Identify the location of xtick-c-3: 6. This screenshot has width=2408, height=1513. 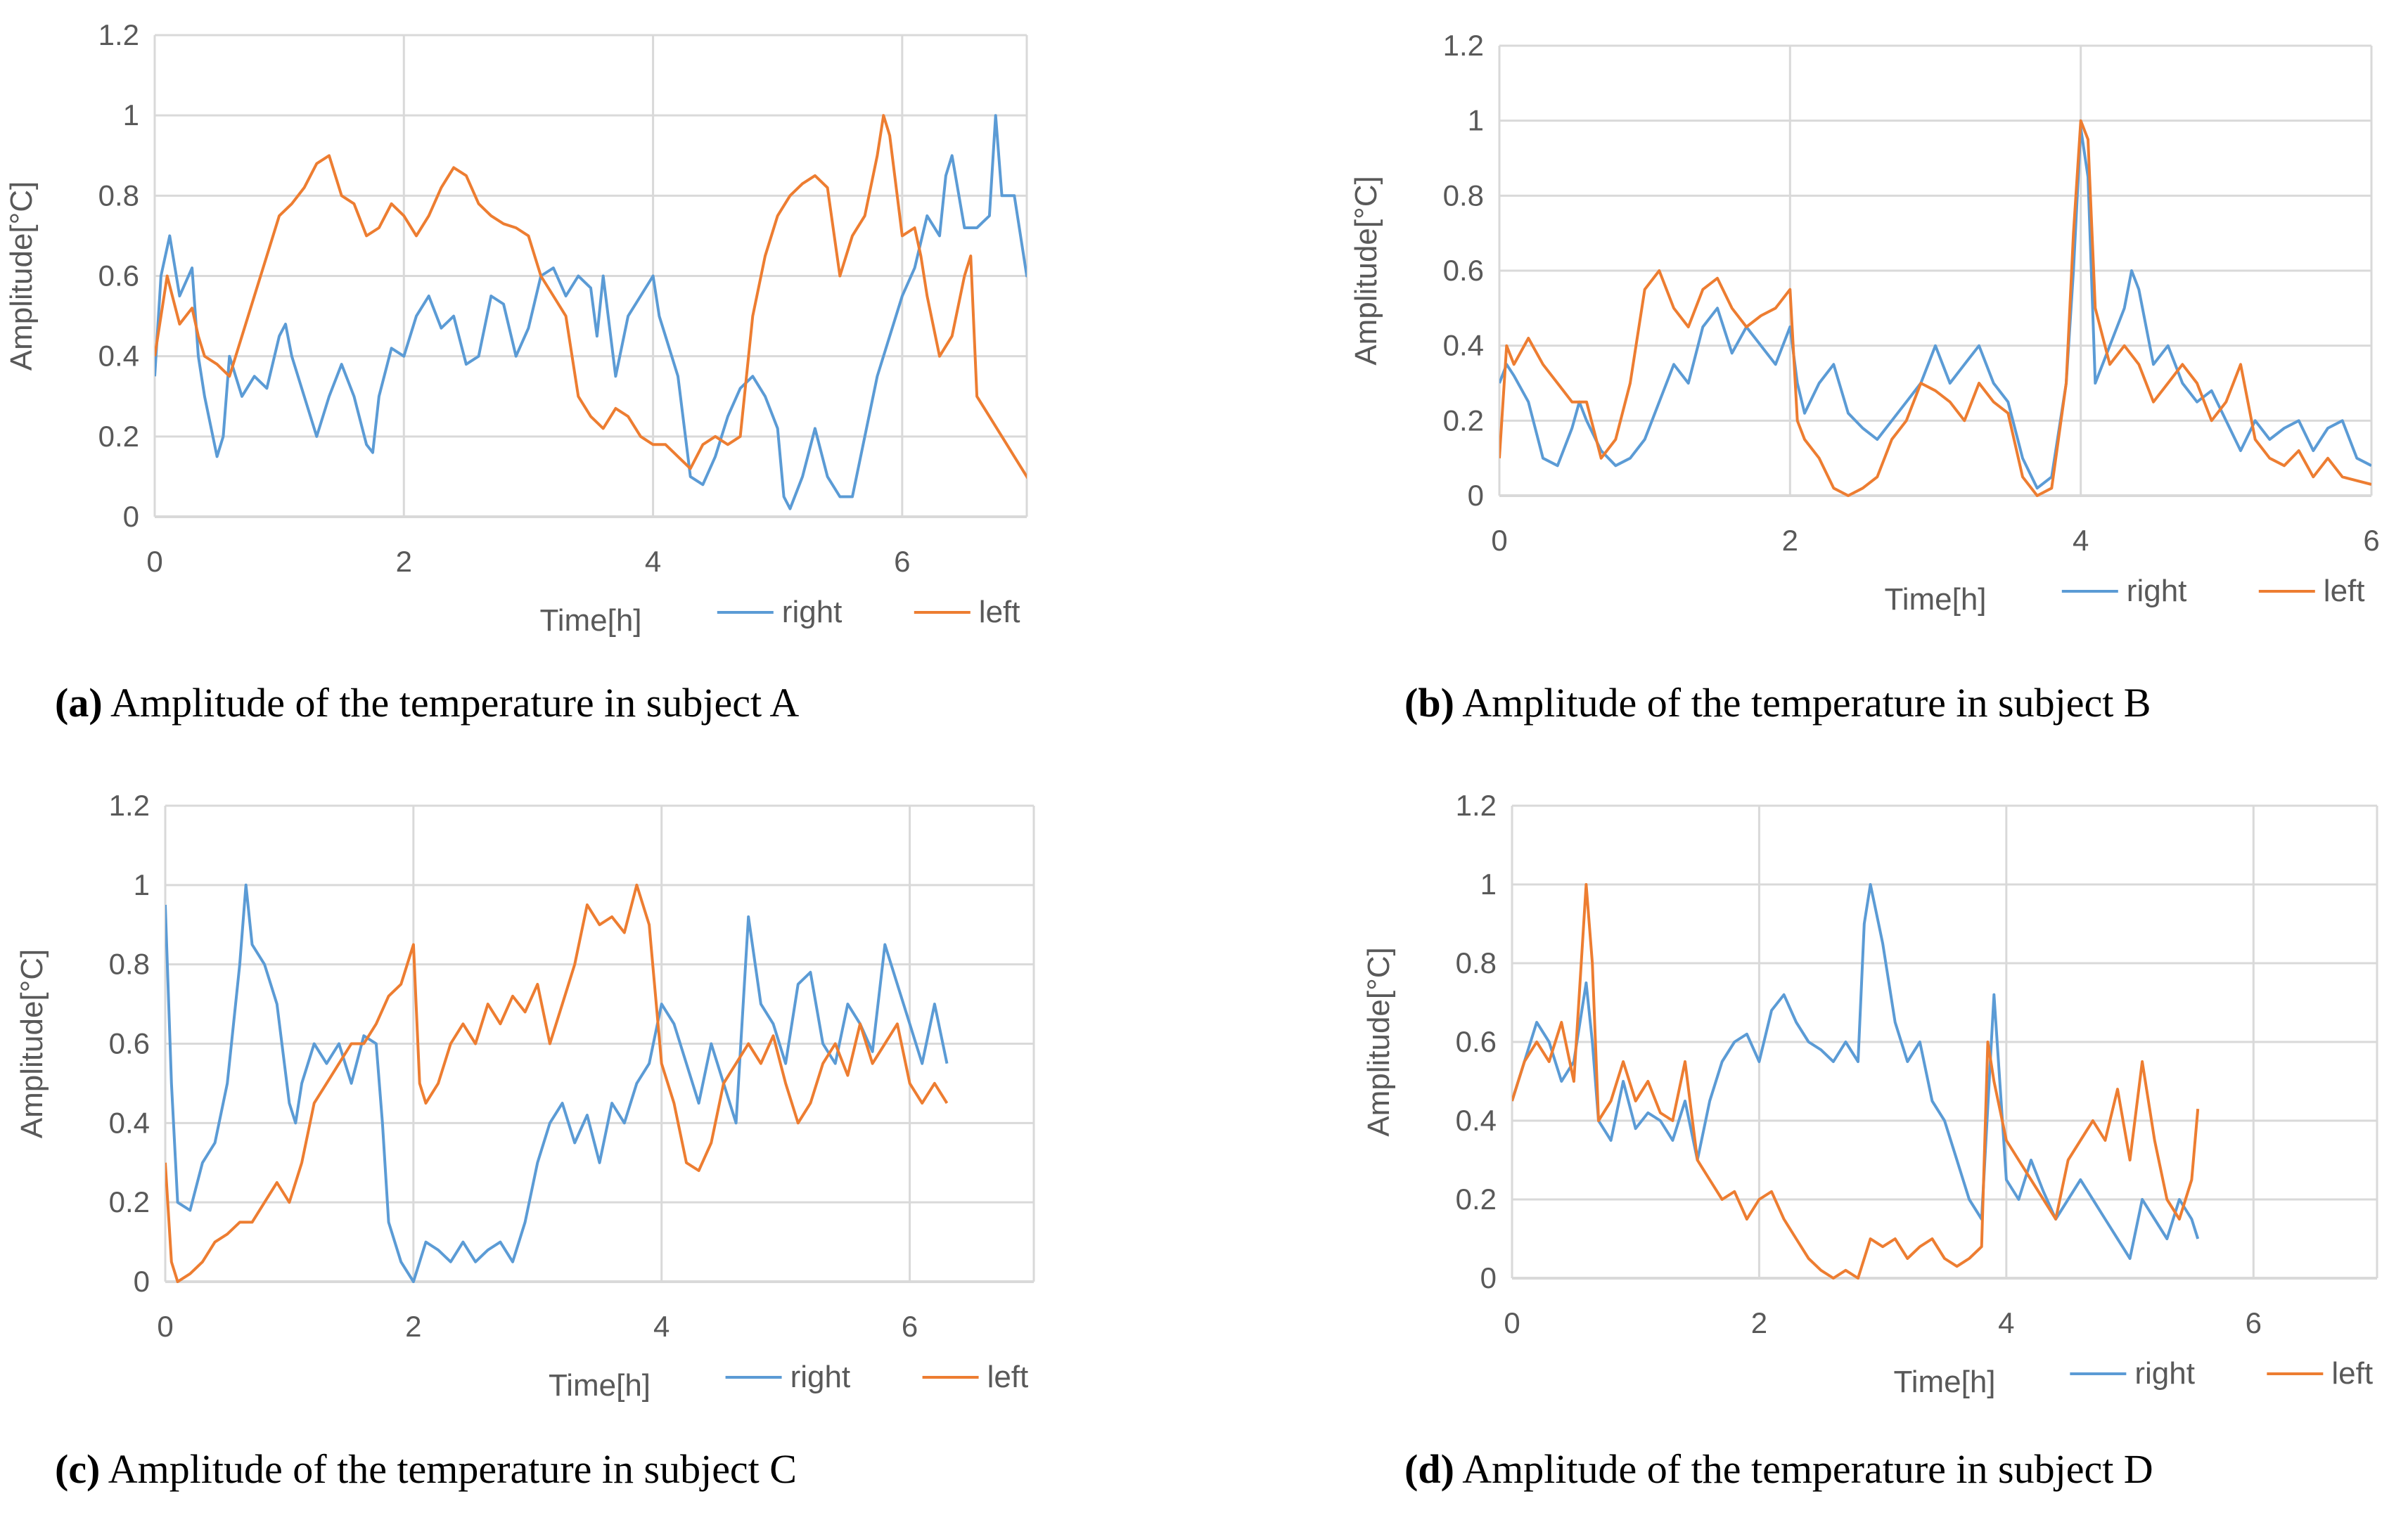
(910, 1326).